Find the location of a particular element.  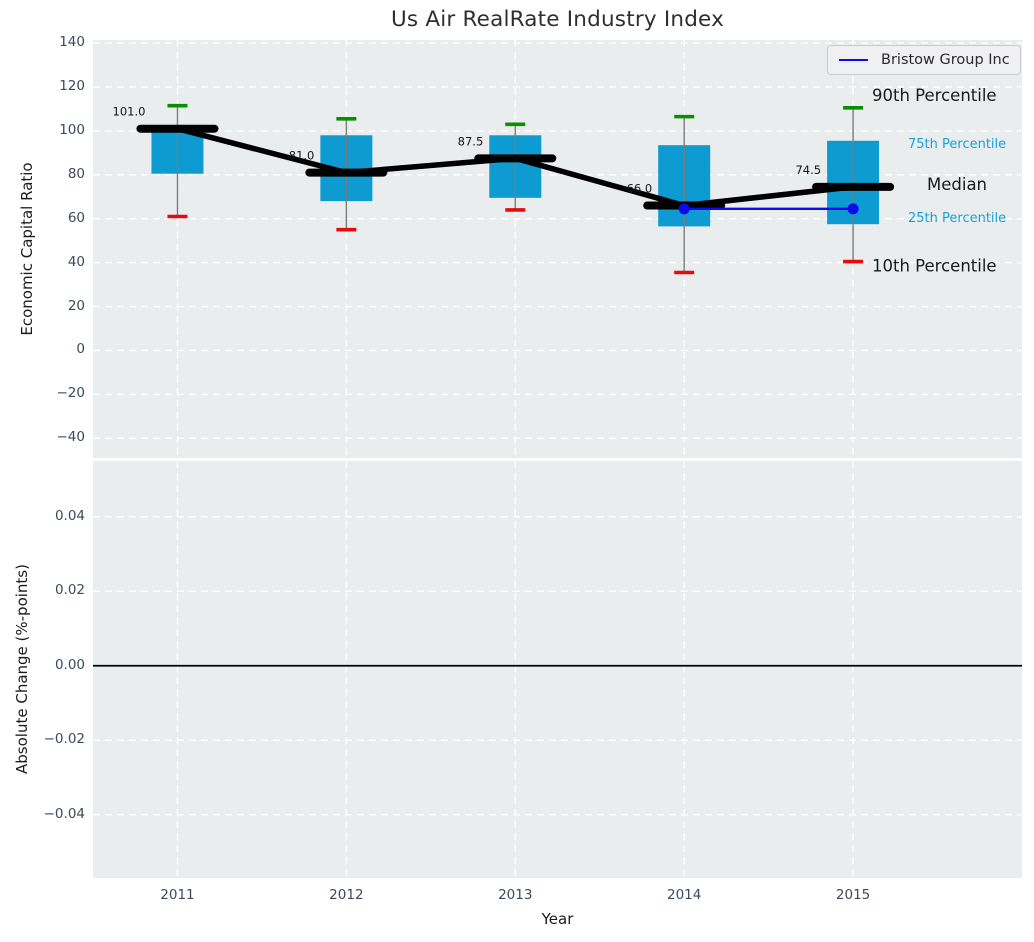

median-label-2012: 81.0 is located at coordinates (302, 156).